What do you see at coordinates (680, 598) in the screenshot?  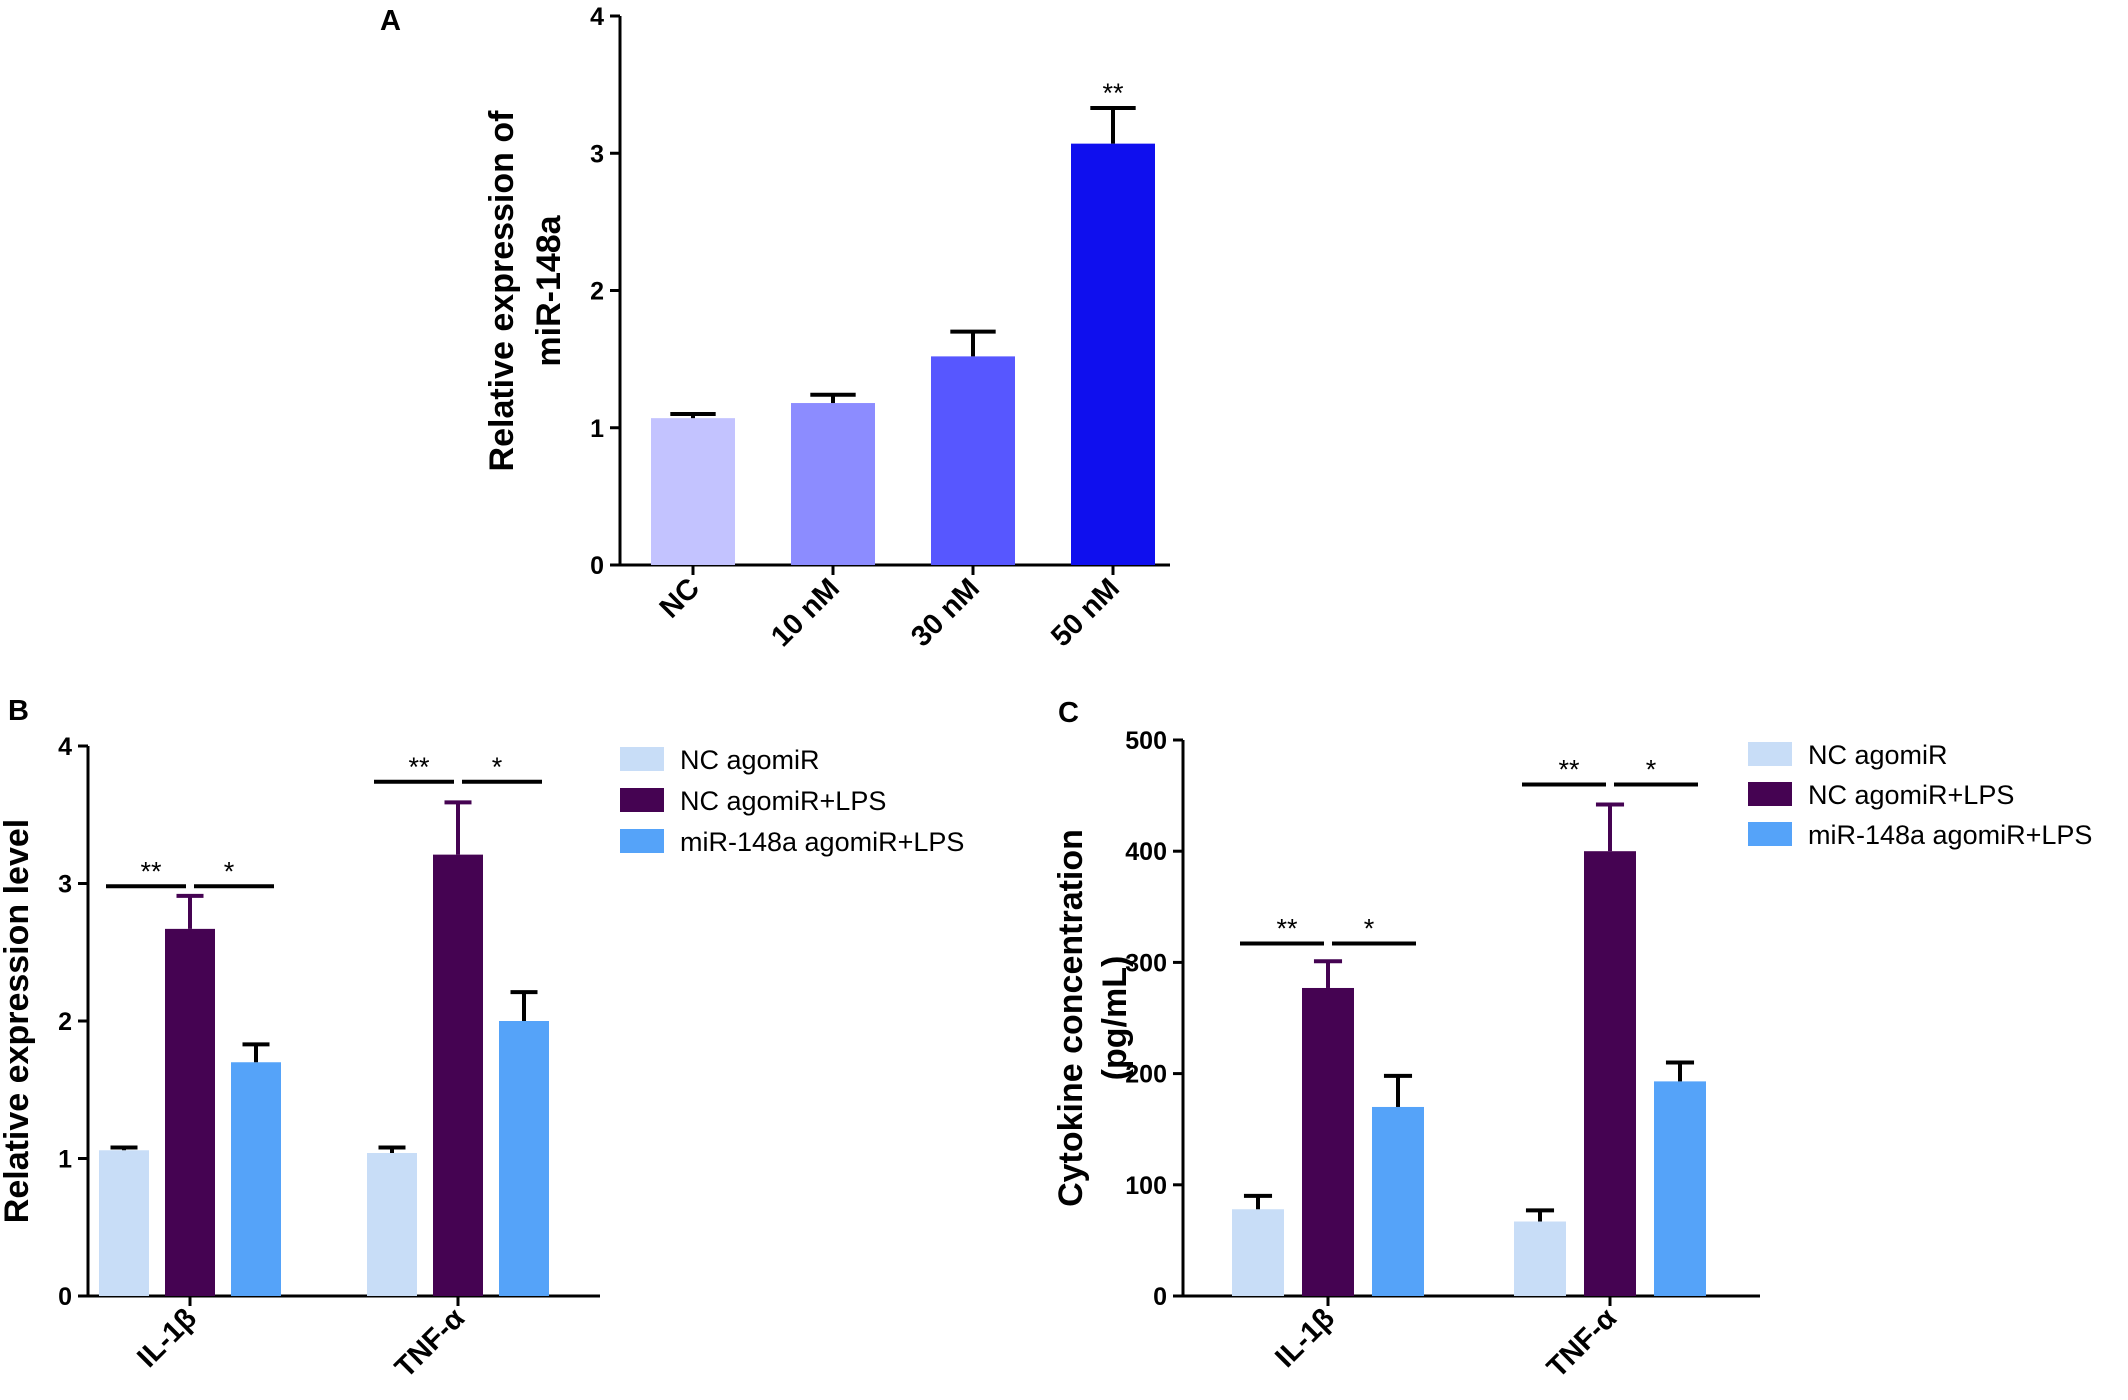 I see `x-category-label: NC` at bounding box center [680, 598].